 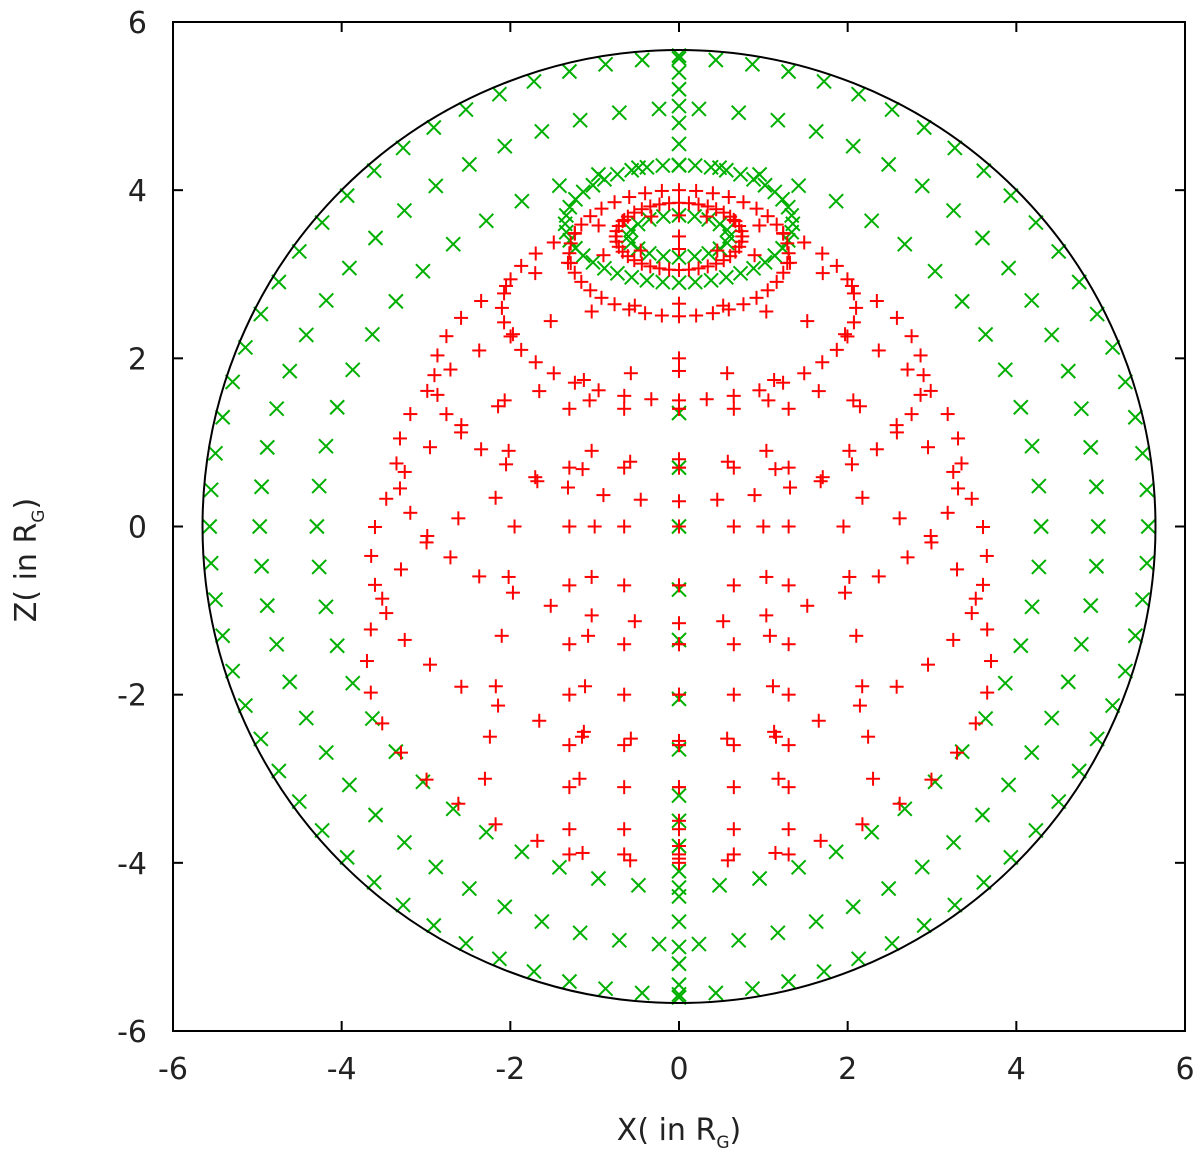 What do you see at coordinates (132, 1032) in the screenshot?
I see `y-tick-label: -6` at bounding box center [132, 1032].